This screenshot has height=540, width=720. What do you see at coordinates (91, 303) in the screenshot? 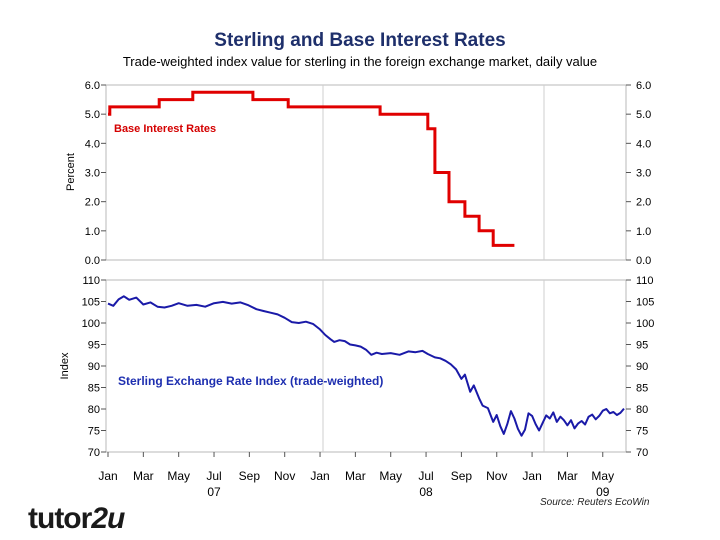
I see `index-y-tick-left-7: 105` at bounding box center [91, 303].